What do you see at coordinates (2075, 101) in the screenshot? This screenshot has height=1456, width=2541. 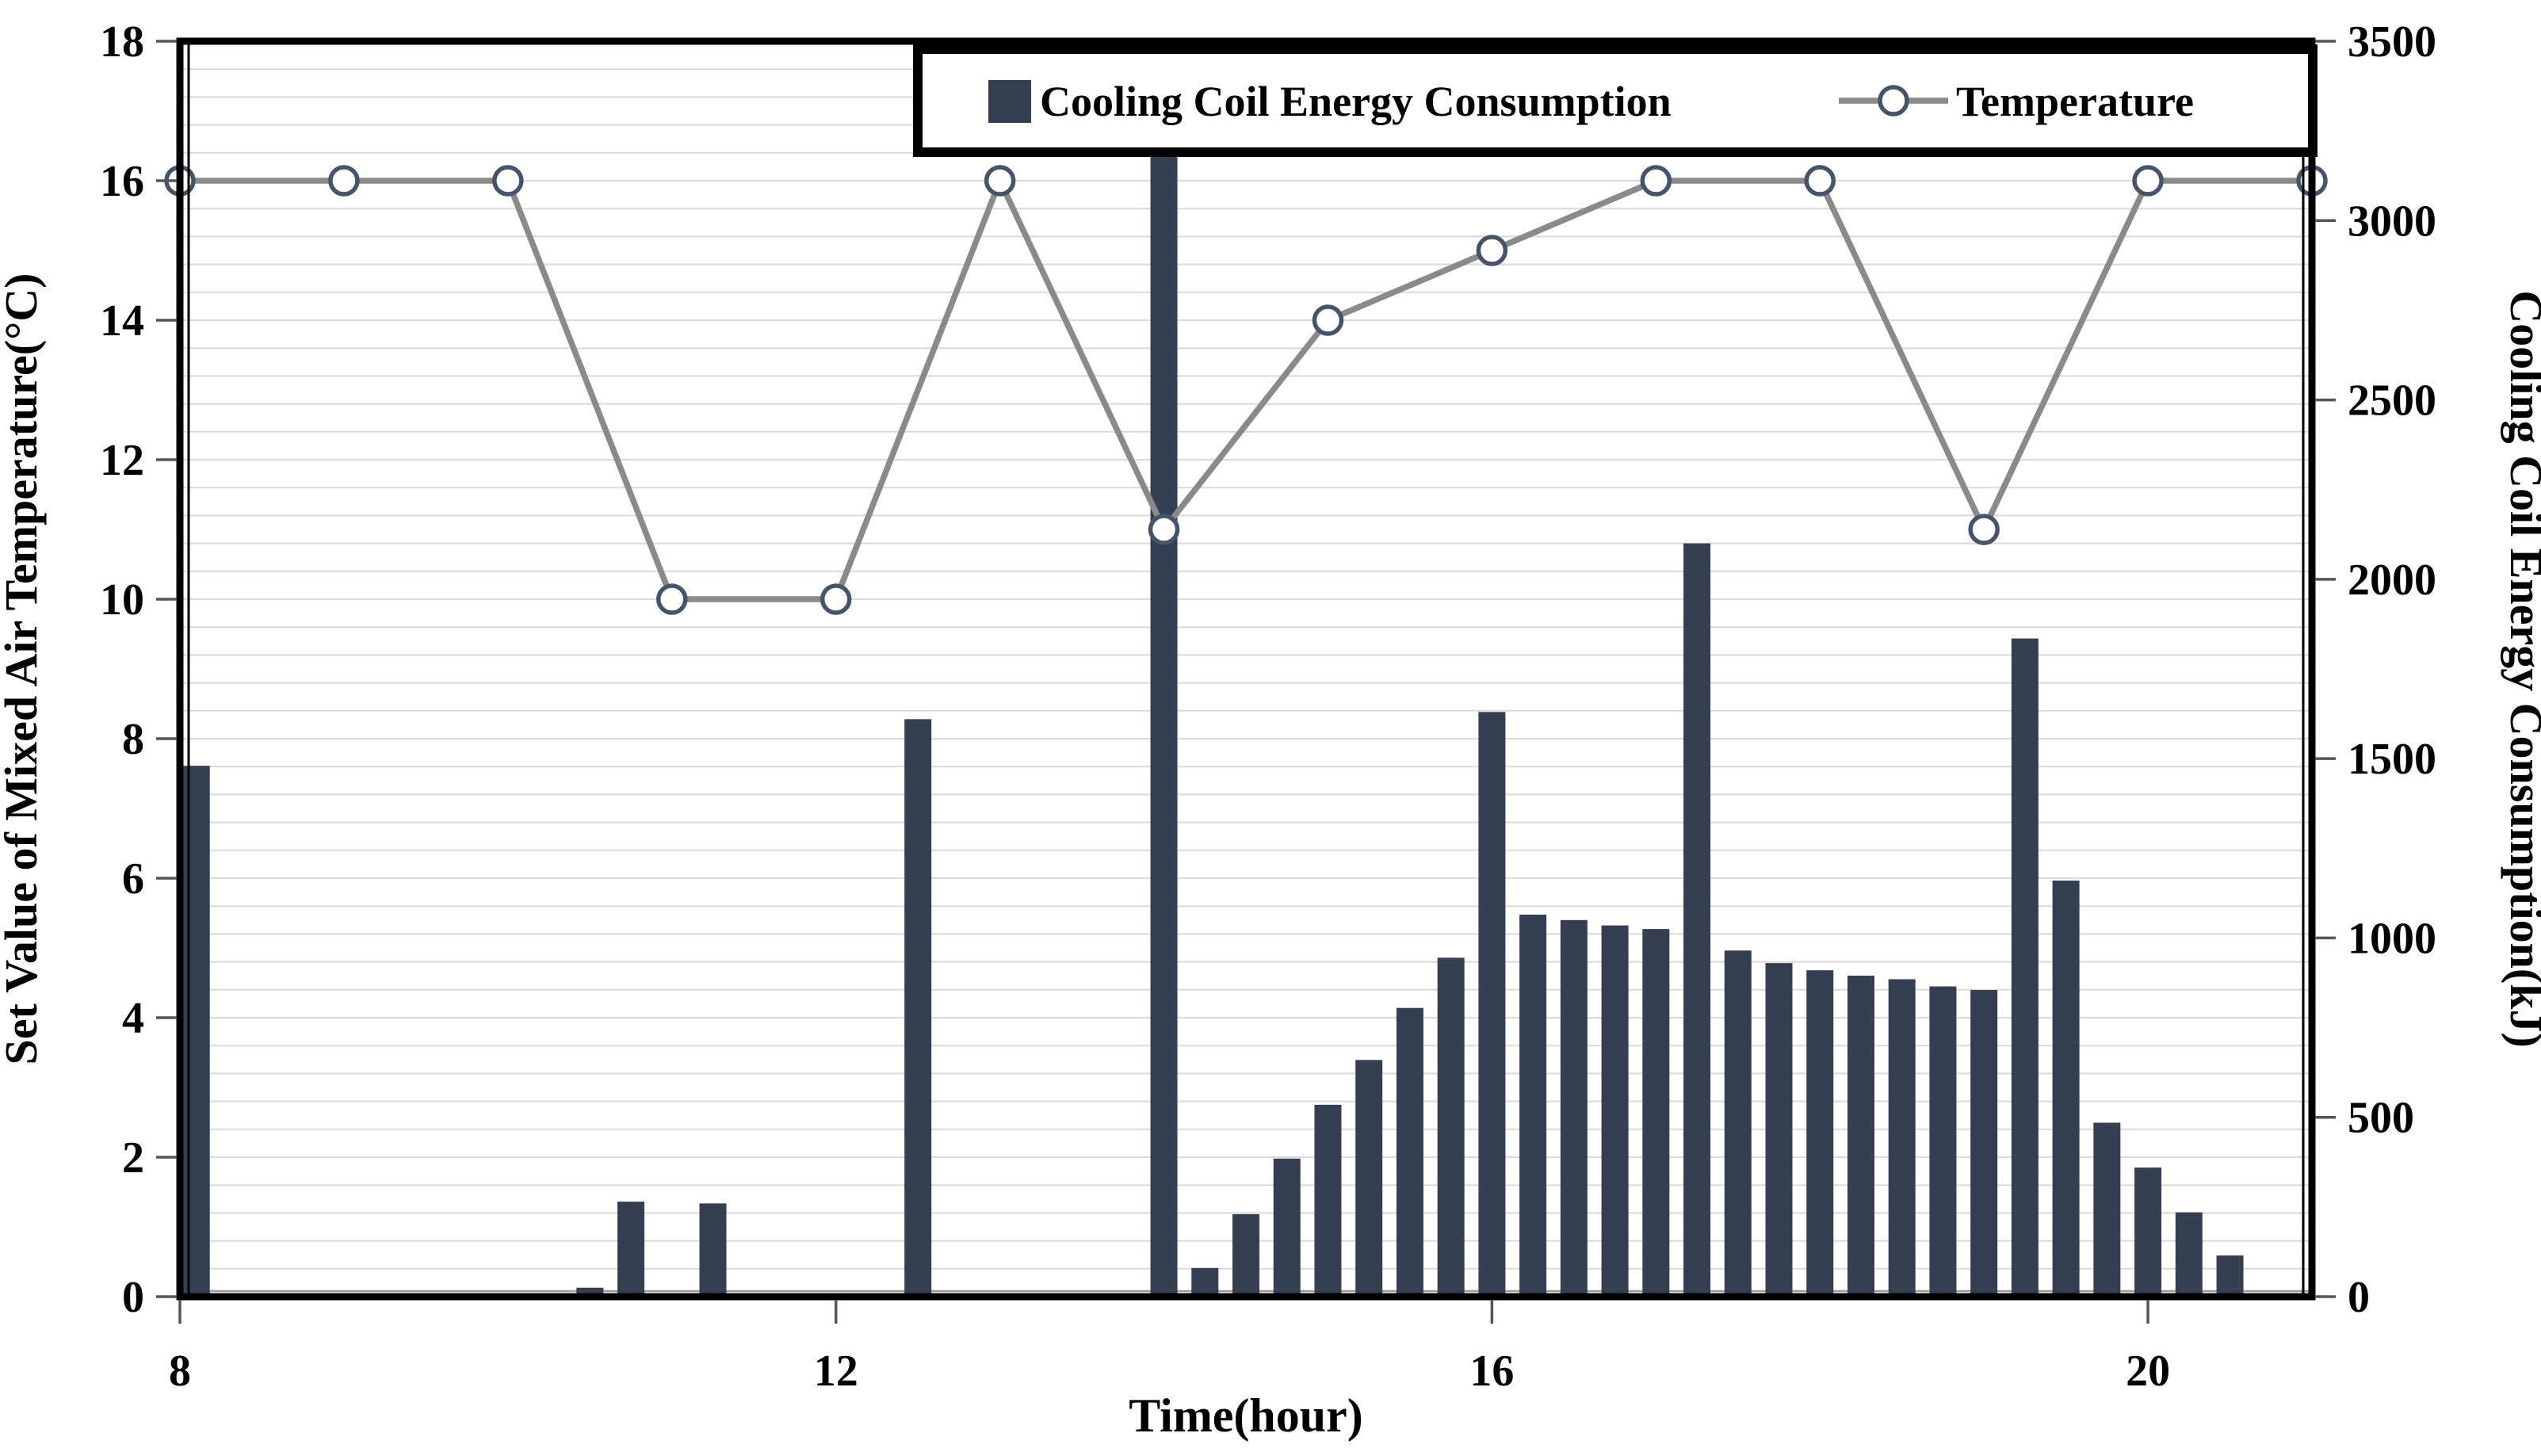 I see `legend-line-label: Temperature` at bounding box center [2075, 101].